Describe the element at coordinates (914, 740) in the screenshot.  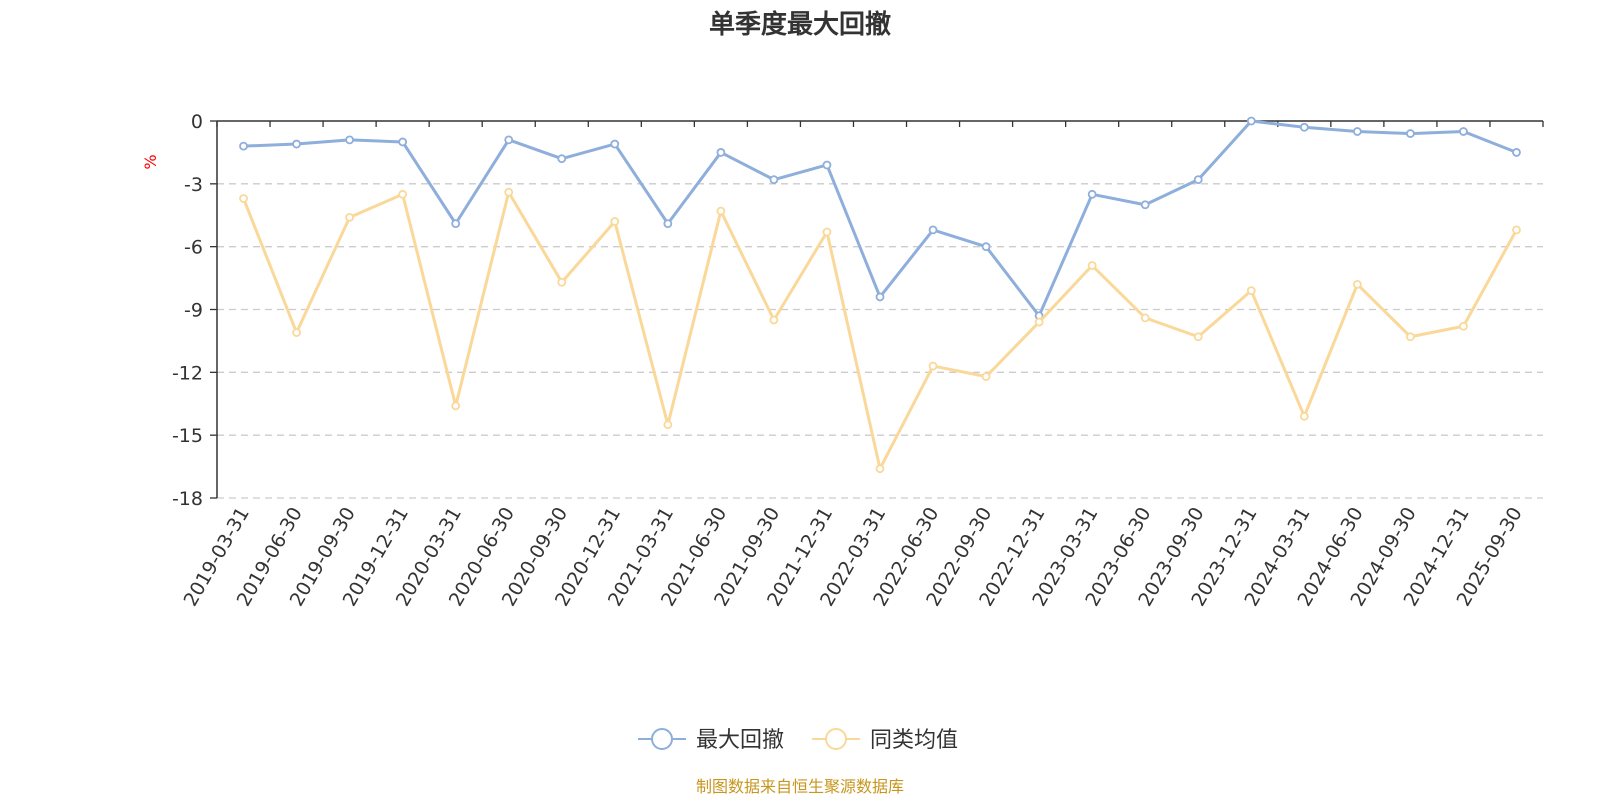
I see `legend-label: 同类均值` at that location.